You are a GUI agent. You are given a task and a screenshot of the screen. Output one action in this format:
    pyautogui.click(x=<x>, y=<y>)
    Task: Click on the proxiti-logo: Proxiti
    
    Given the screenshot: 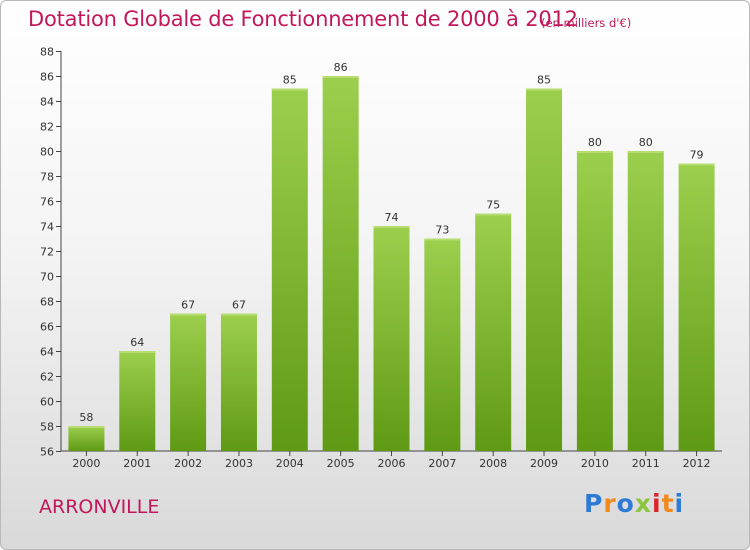 What is the action you would take?
    pyautogui.click(x=634, y=503)
    